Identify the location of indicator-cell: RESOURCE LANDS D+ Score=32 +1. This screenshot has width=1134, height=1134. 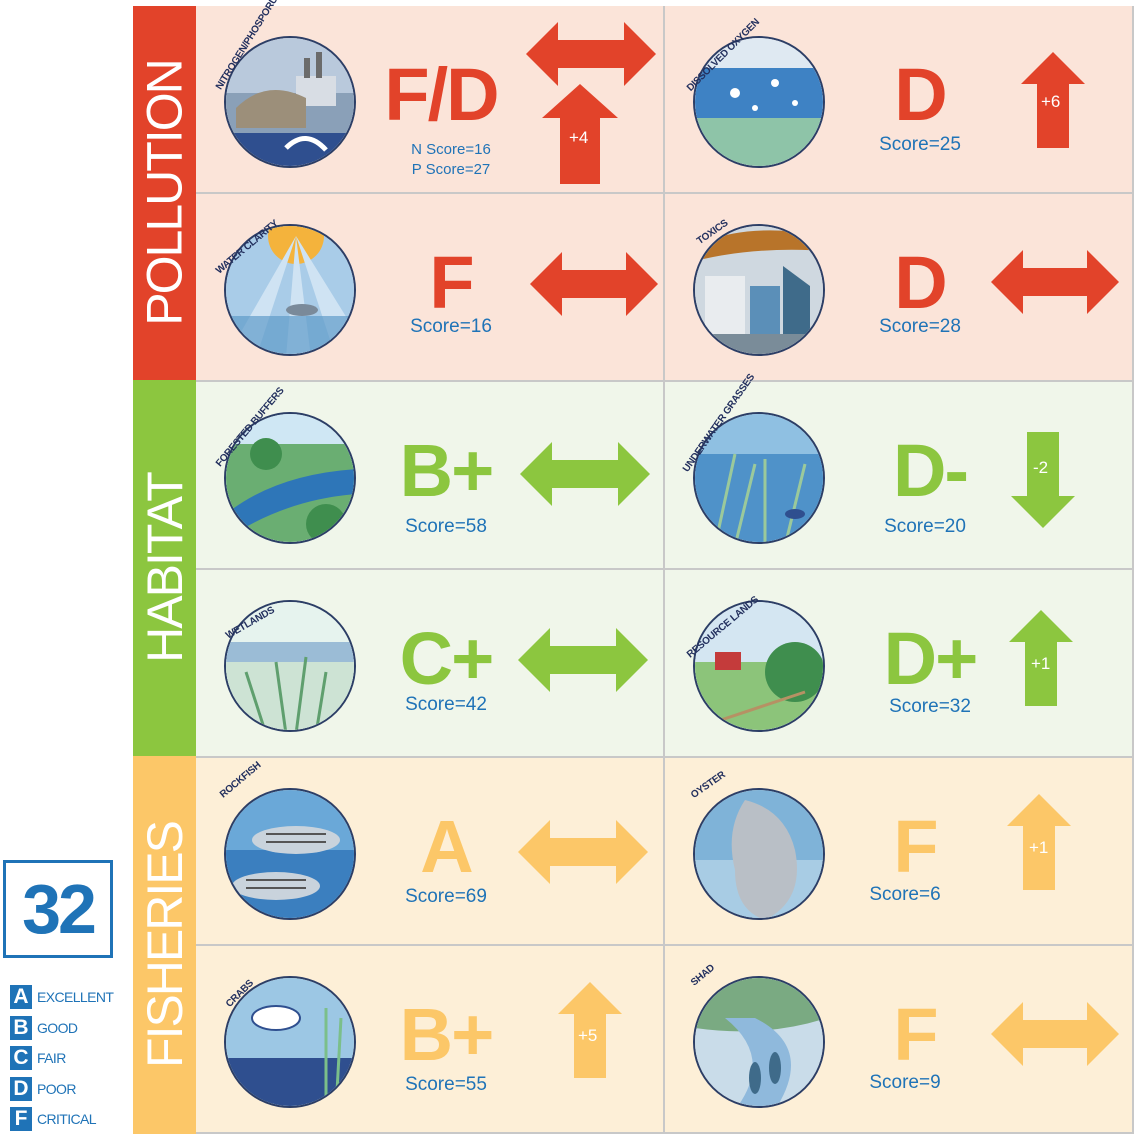
(899, 664).